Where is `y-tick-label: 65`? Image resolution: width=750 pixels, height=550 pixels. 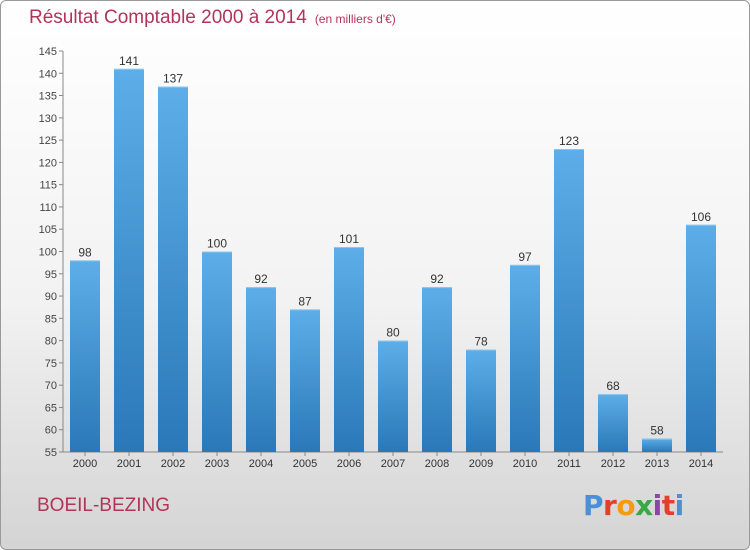
y-tick-label: 65 is located at coordinates (51, 408).